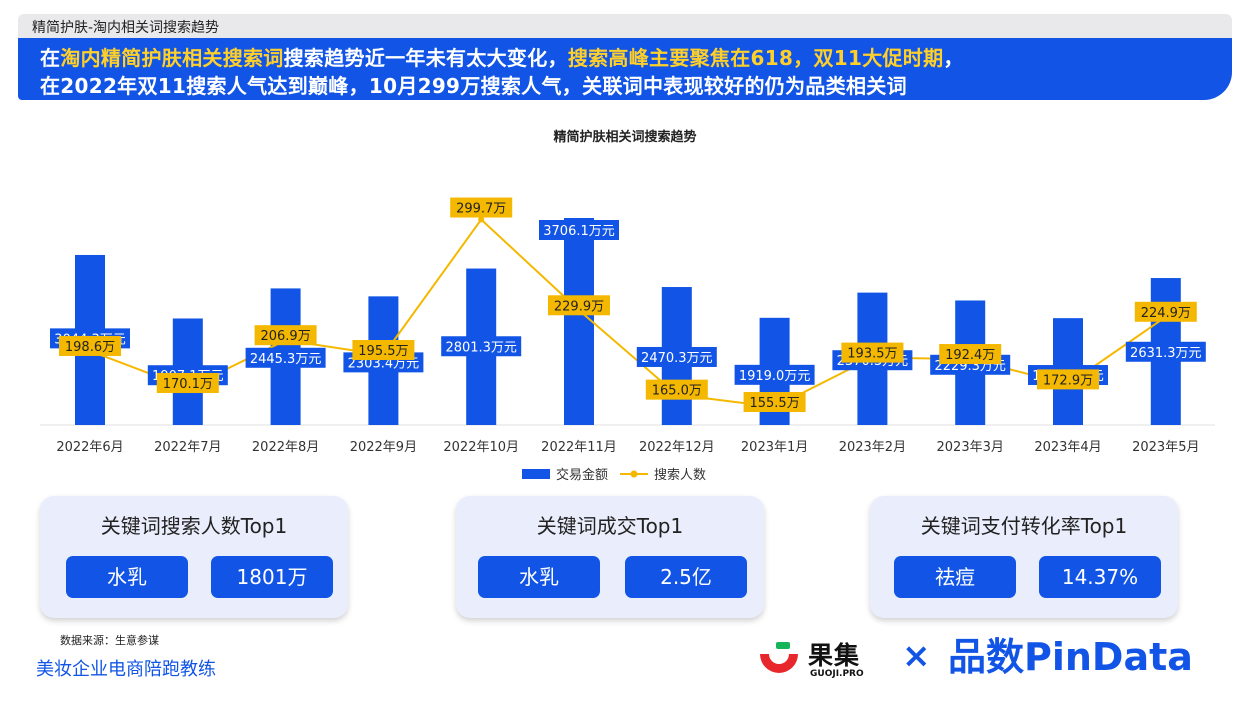  Describe the element at coordinates (384, 363) in the screenshot. I see `bar-value-label: 2303.4万元` at that location.